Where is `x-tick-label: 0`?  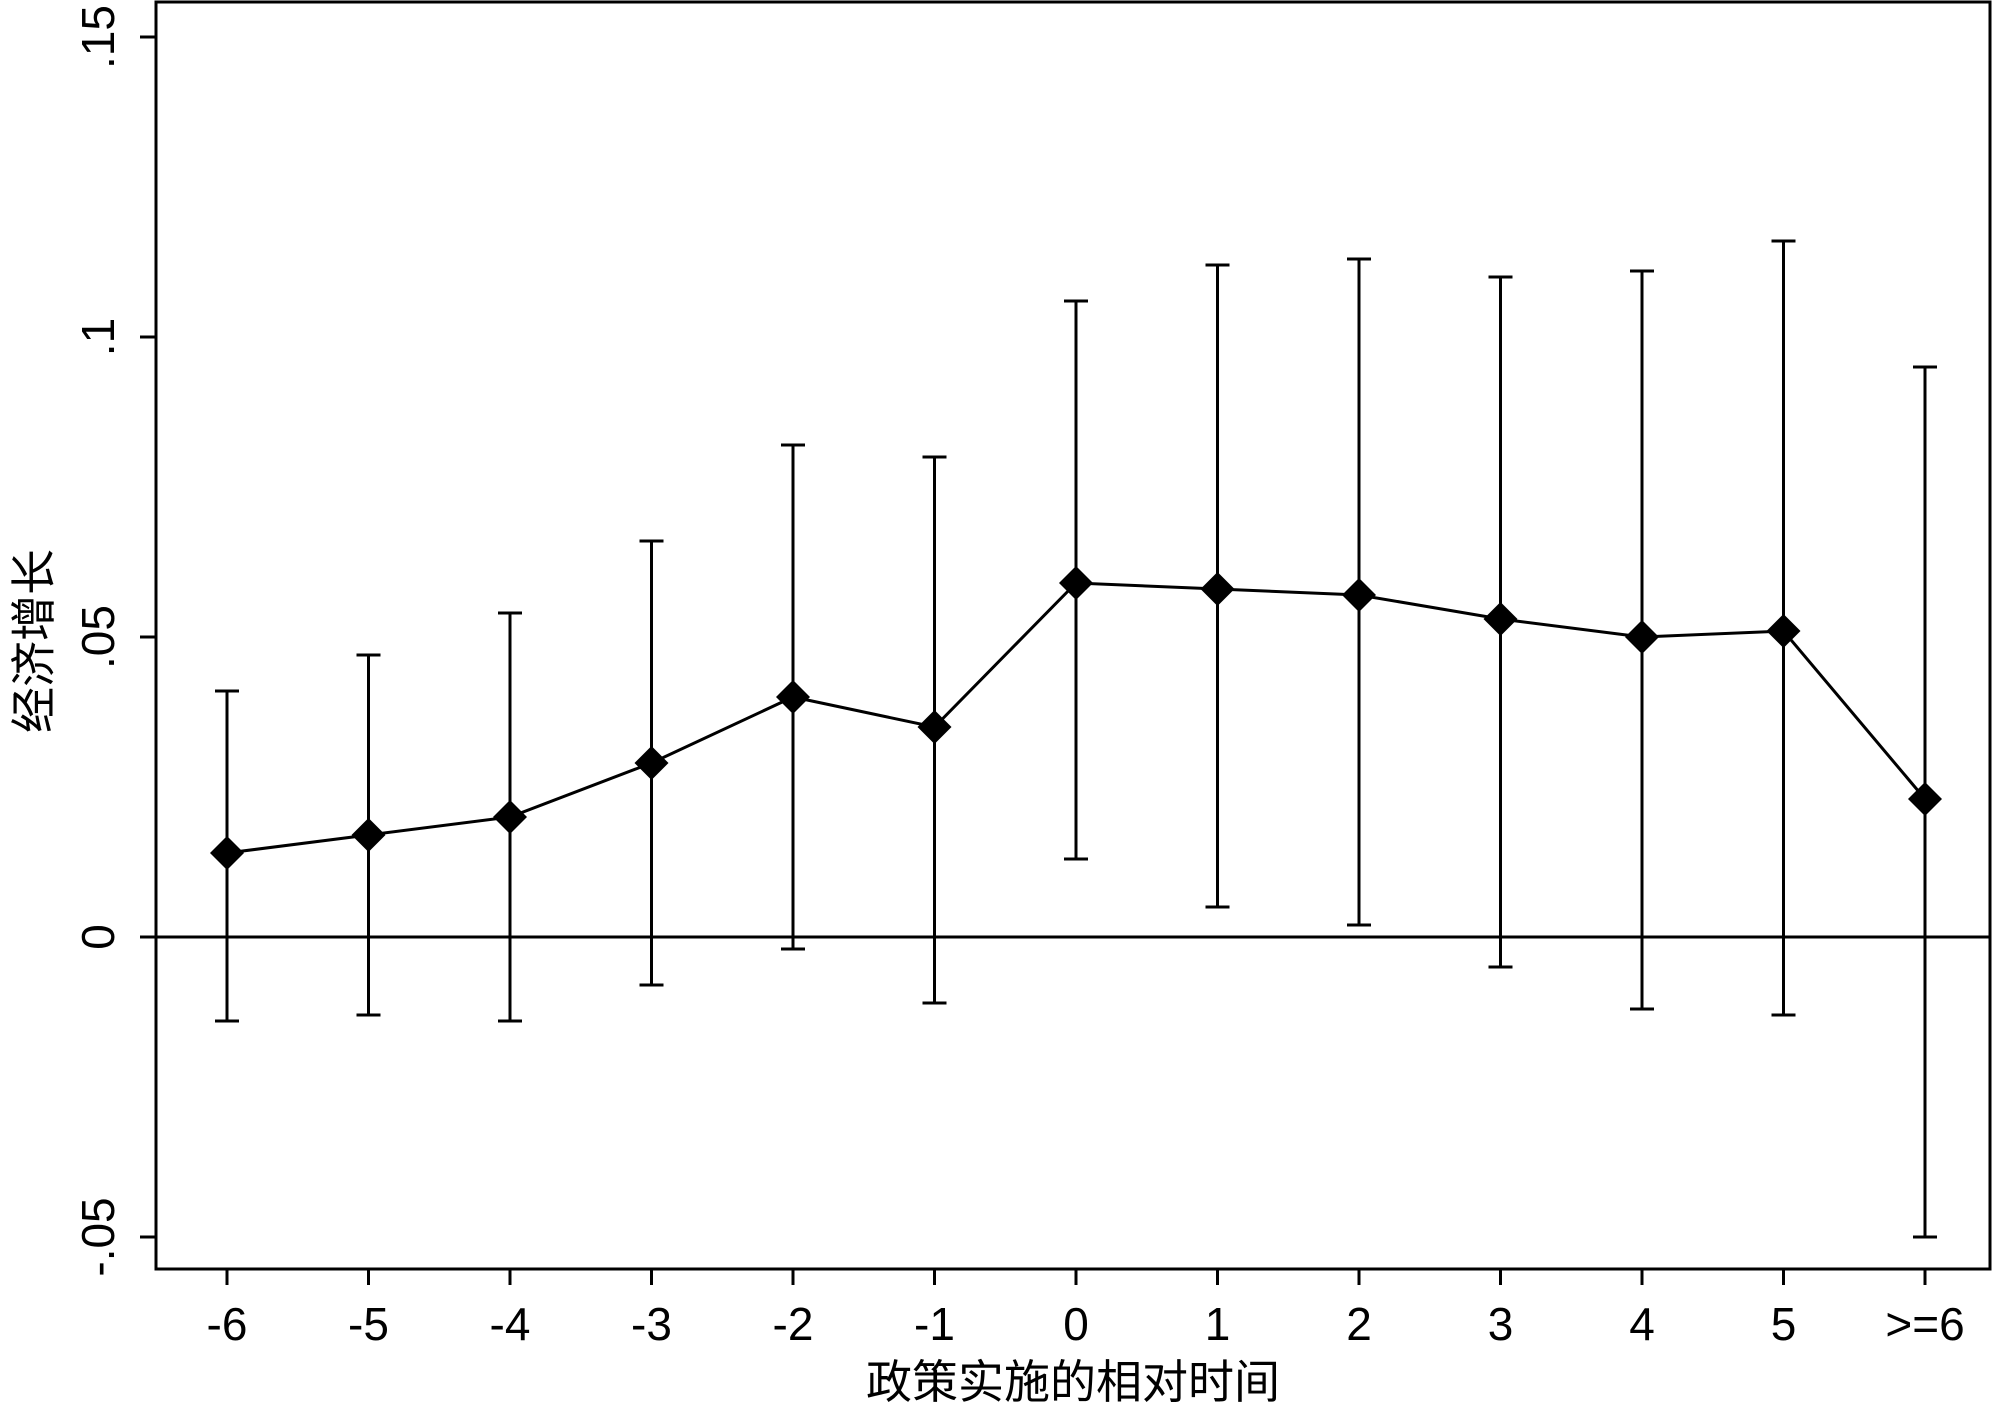
x-tick-label: 0 is located at coordinates (1076, 1324).